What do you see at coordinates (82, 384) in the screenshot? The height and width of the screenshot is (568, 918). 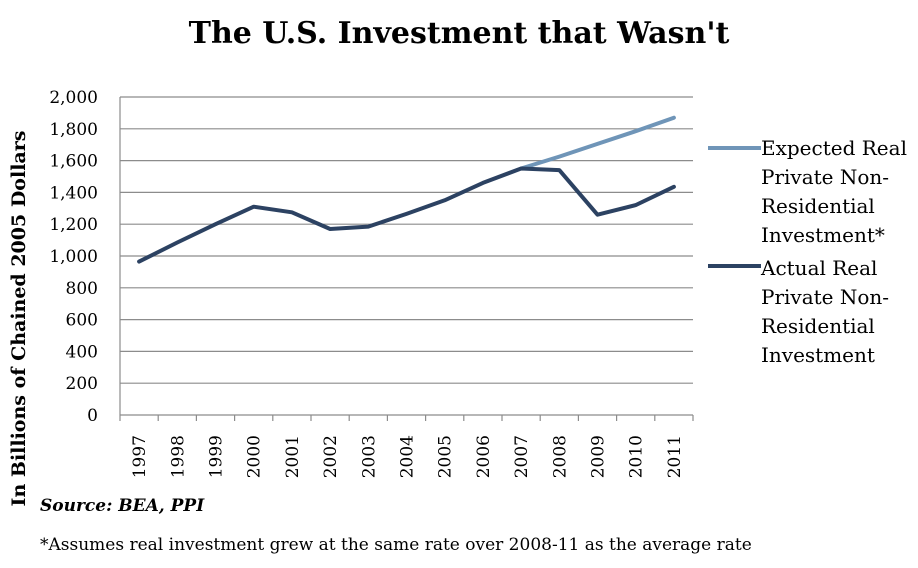 I see `y-tick-label: 200` at bounding box center [82, 384].